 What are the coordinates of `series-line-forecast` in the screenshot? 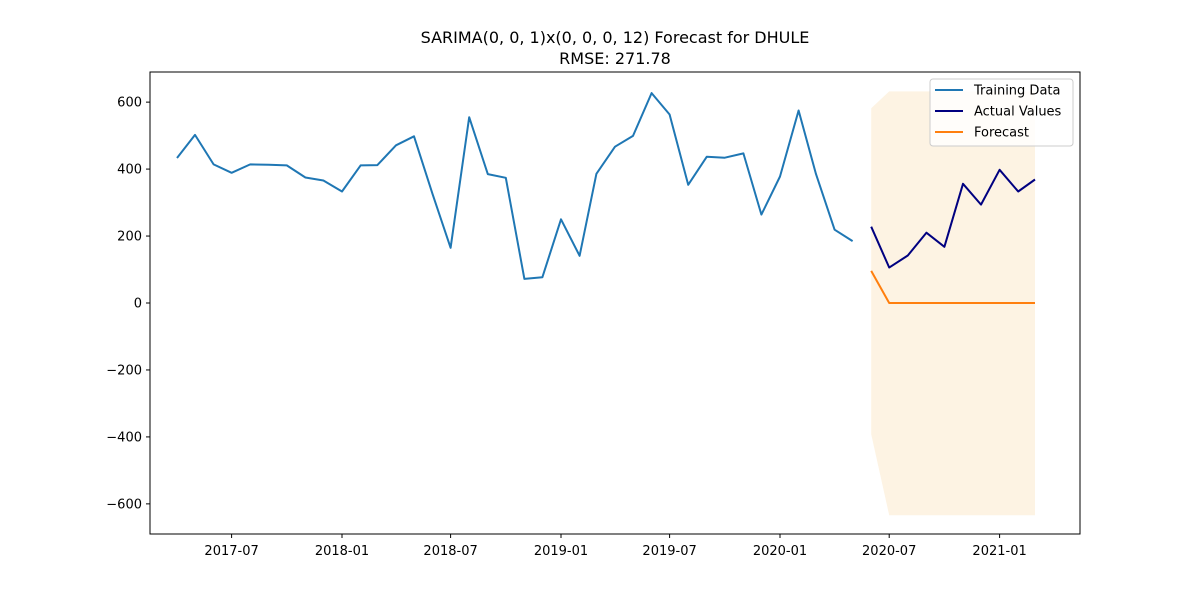 It's located at (952, 287).